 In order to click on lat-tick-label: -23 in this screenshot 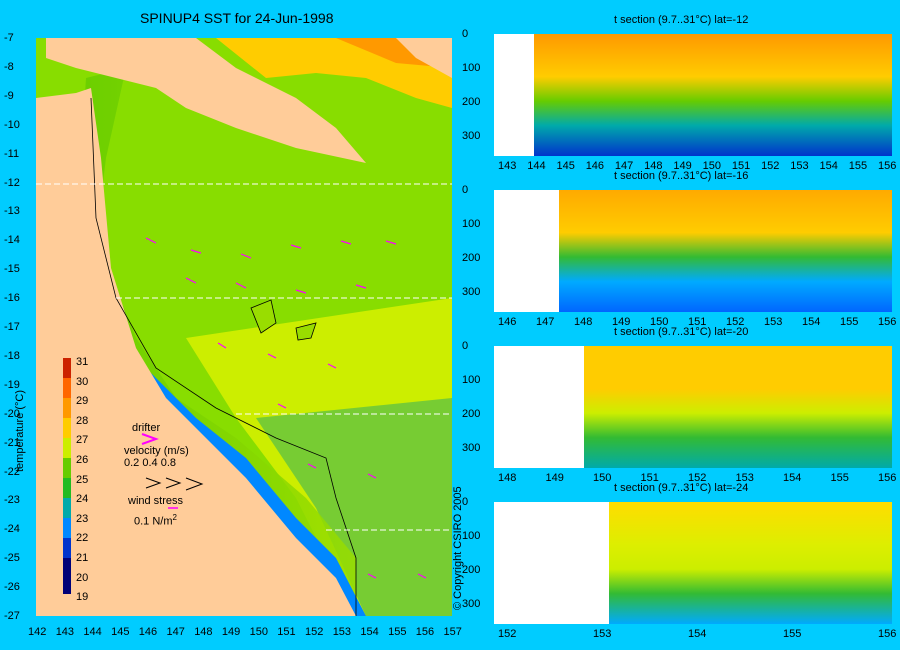, I will do `click(12, 500)`.